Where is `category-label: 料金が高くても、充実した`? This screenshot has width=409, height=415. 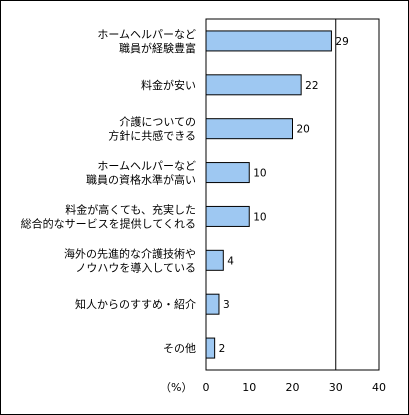 category-label: 料金が高くても、充実した is located at coordinates (130, 209).